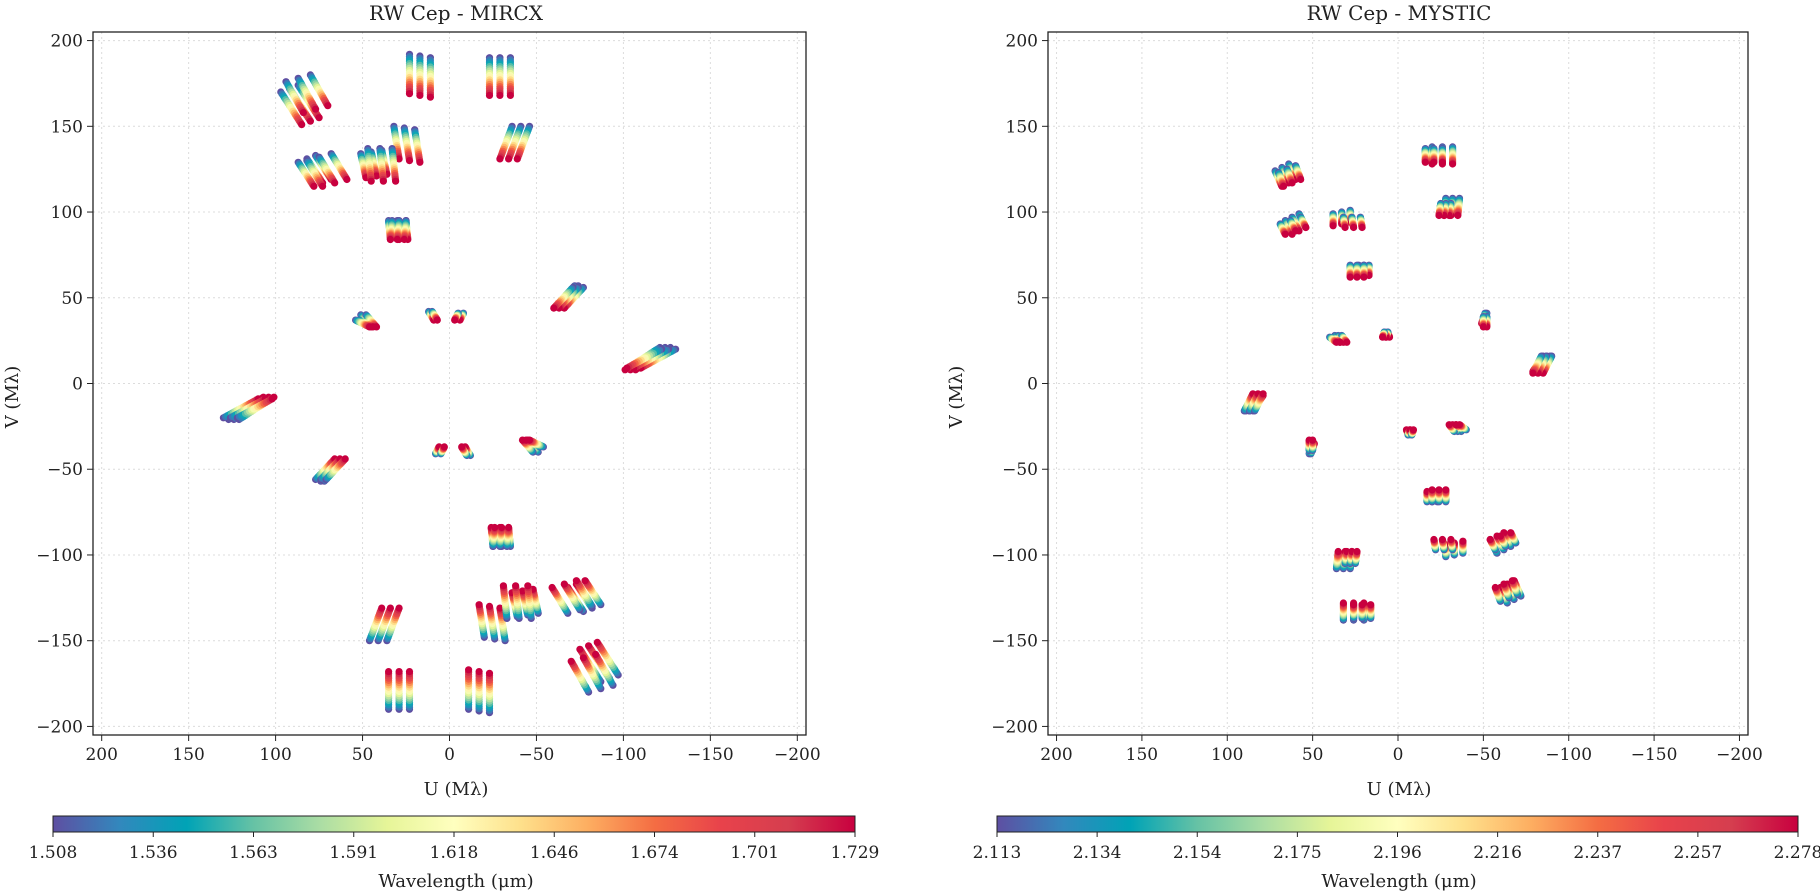 The image size is (1820, 895). I want to click on mircx-x-axis-label: U (Mλ), so click(456, 789).